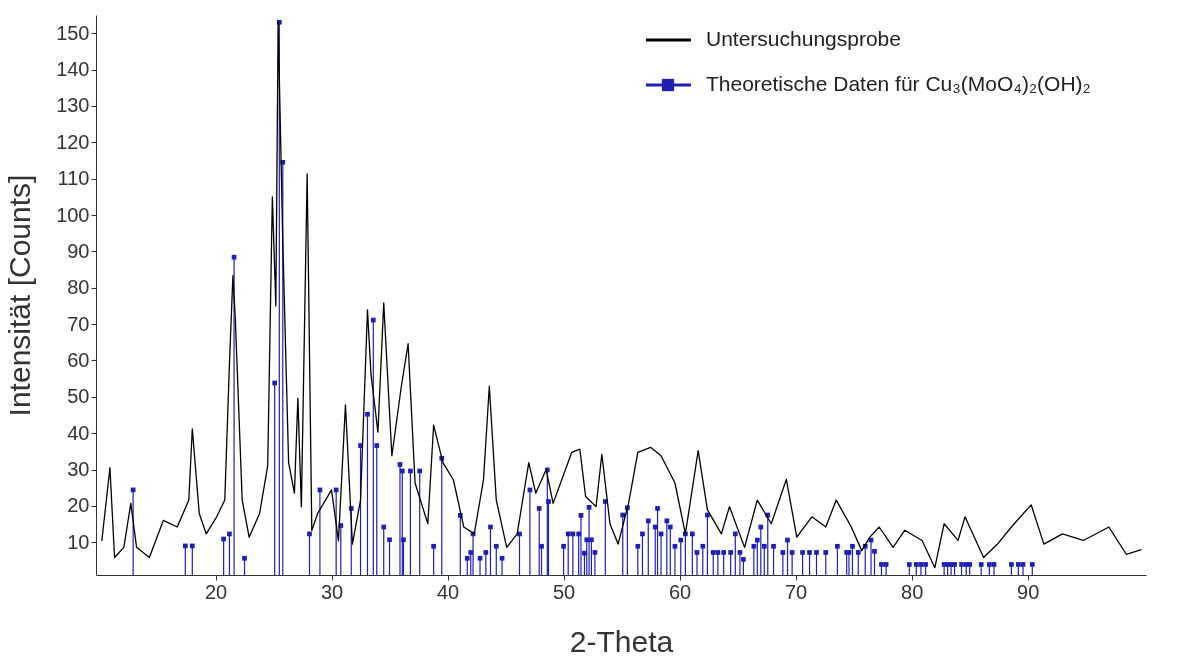 Image resolution: width=1186 pixels, height=665 pixels. Describe the element at coordinates (78, 250) in the screenshot. I see `y-tick-label: 90` at that location.